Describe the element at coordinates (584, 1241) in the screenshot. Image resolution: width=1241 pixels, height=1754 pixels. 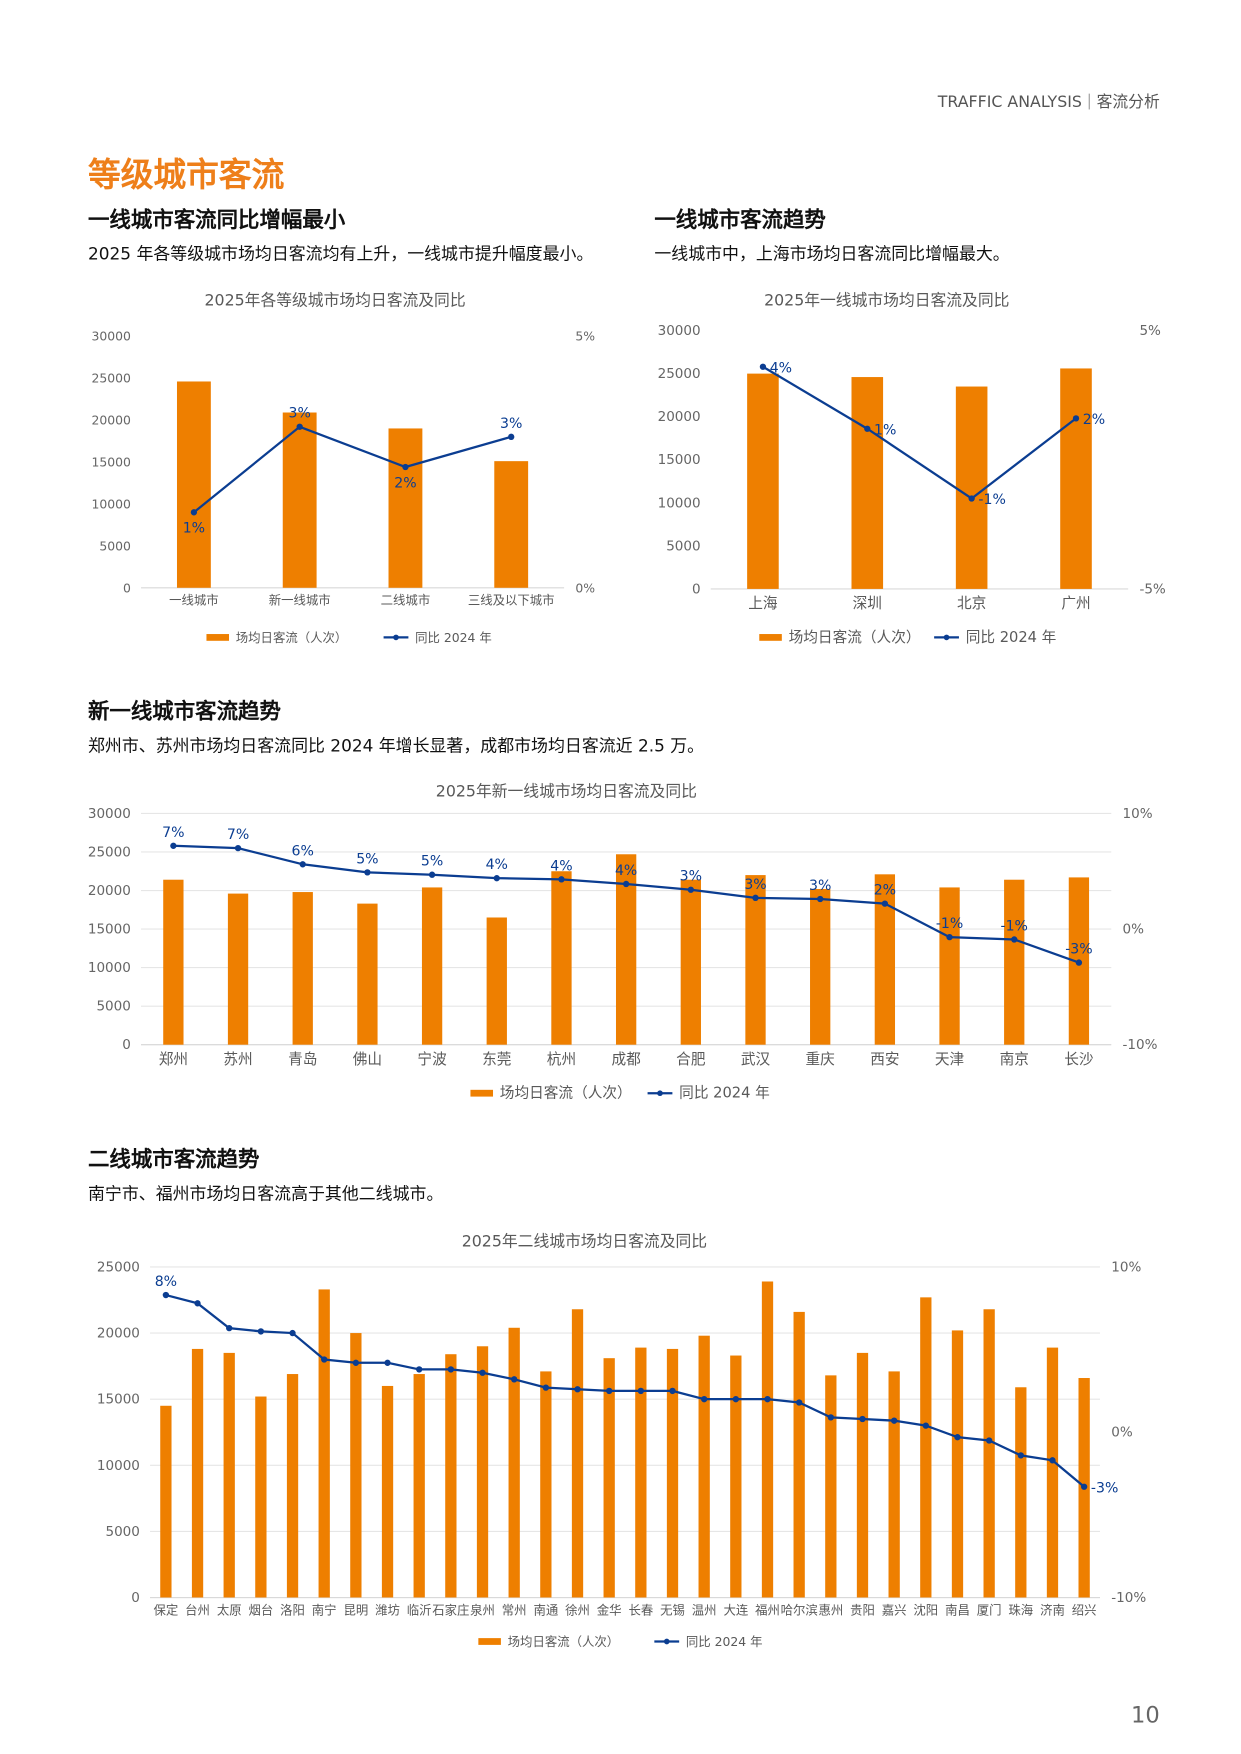
I see `chart-title: 2025年二线城市场均日客流及同比` at that location.